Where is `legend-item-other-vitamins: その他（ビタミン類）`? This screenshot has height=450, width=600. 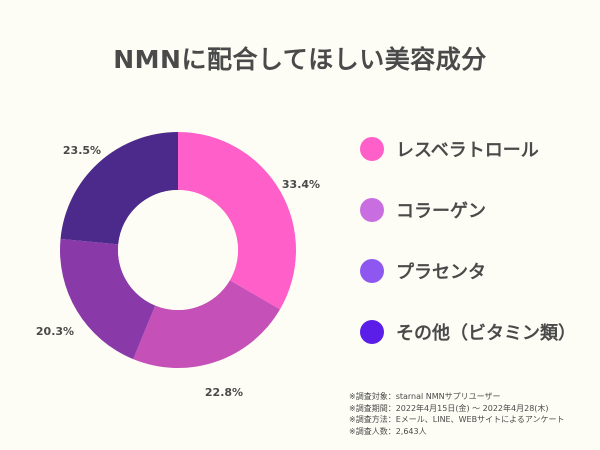
legend-item-other-vitamins: その他（ビタミン類） is located at coordinates (468, 332).